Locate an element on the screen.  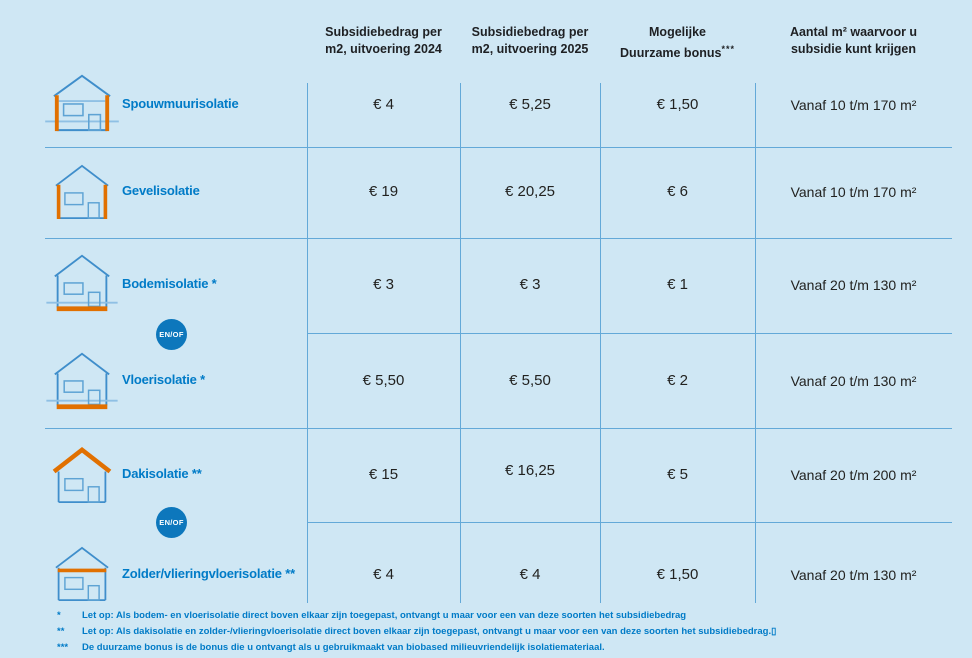
subsidy-2025-value: € 4 is located at coordinates (530, 574).